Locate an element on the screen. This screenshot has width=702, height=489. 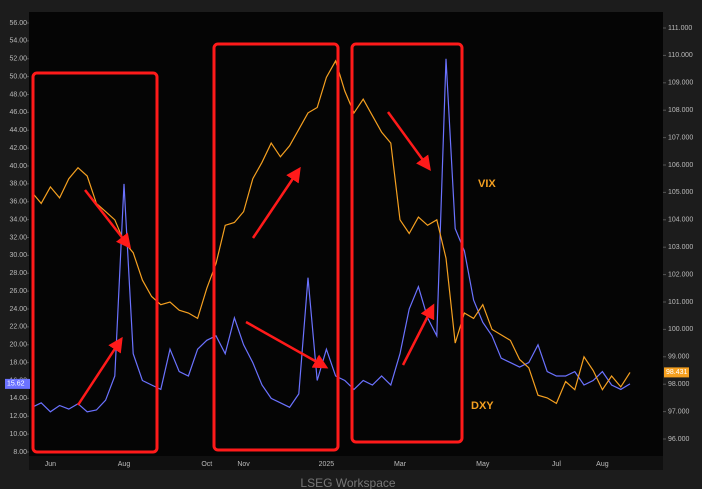
y-tick-label: 26.00 is located at coordinates (18, 291).